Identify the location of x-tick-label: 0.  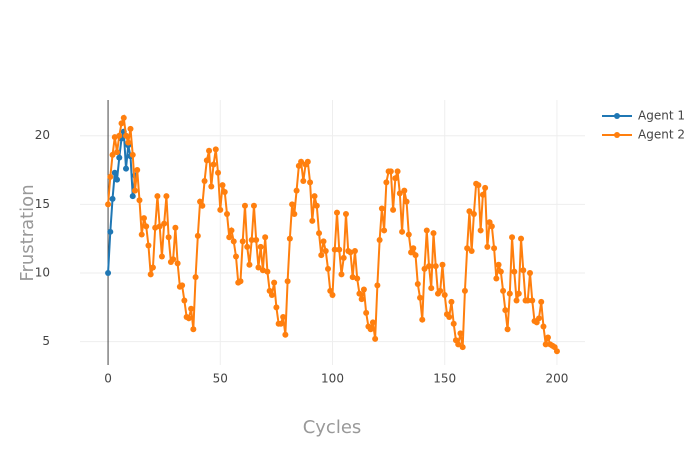
(108, 379).